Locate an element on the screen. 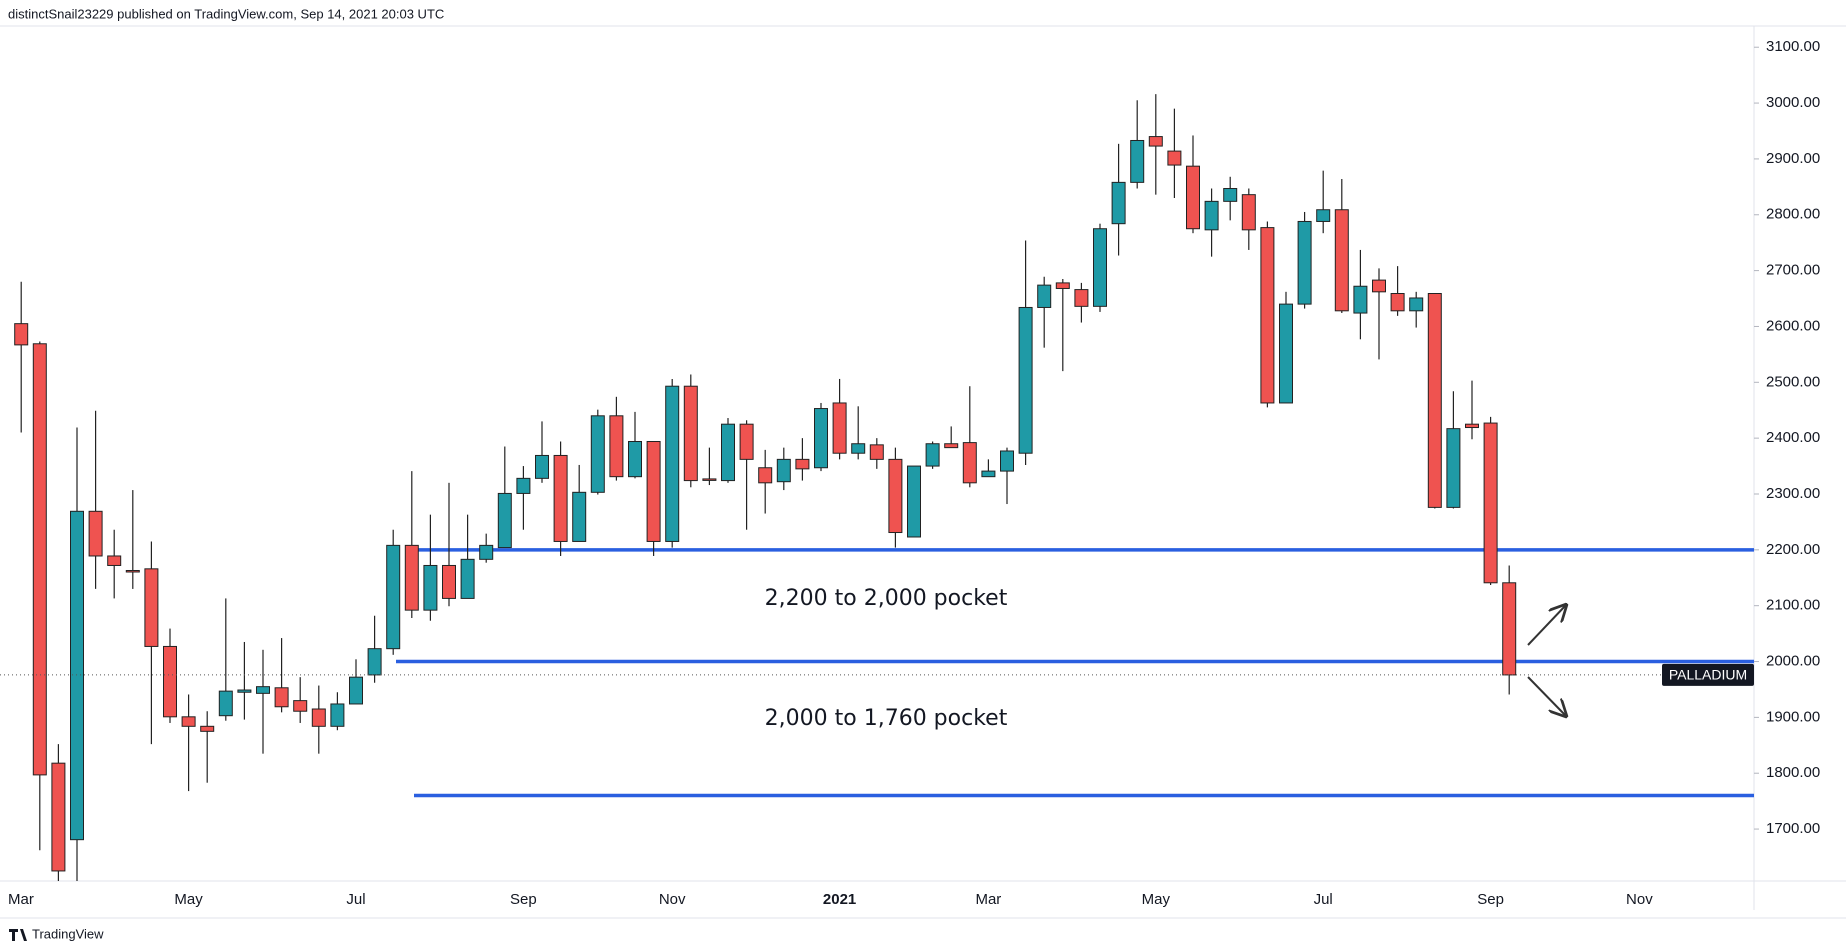 Image resolution: width=1846 pixels, height=952 pixels. y-tick-label: 2600.00 is located at coordinates (1793, 325).